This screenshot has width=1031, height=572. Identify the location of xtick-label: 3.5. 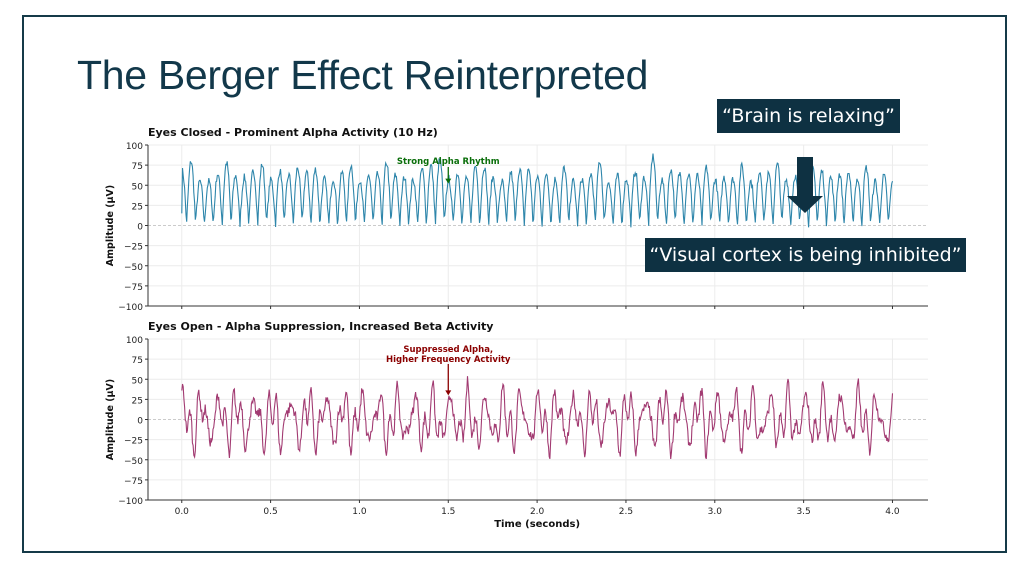
(803, 512).